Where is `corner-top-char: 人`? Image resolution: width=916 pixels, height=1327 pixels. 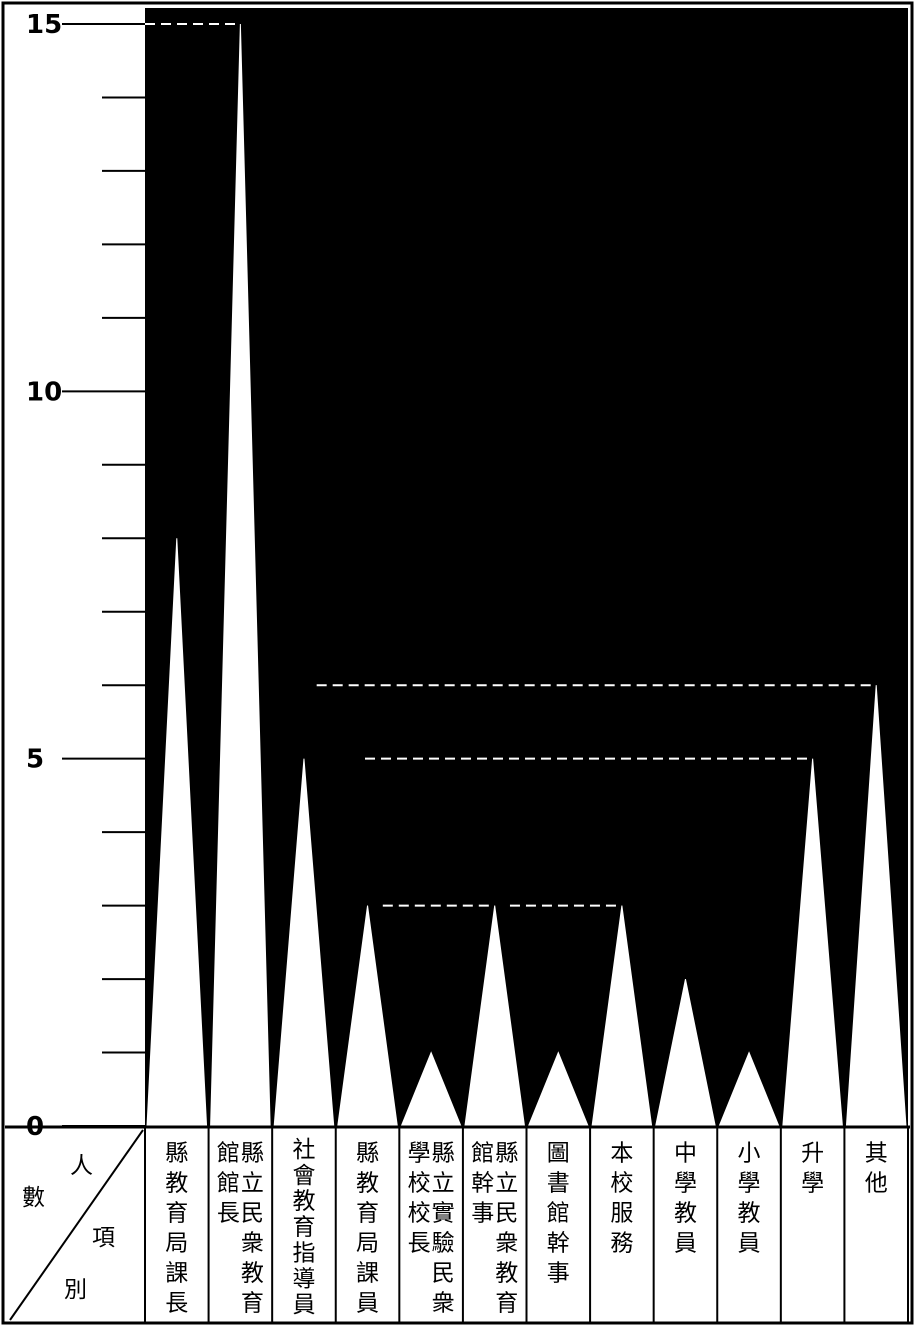
corner-top-char: 人 is located at coordinates (81, 1166).